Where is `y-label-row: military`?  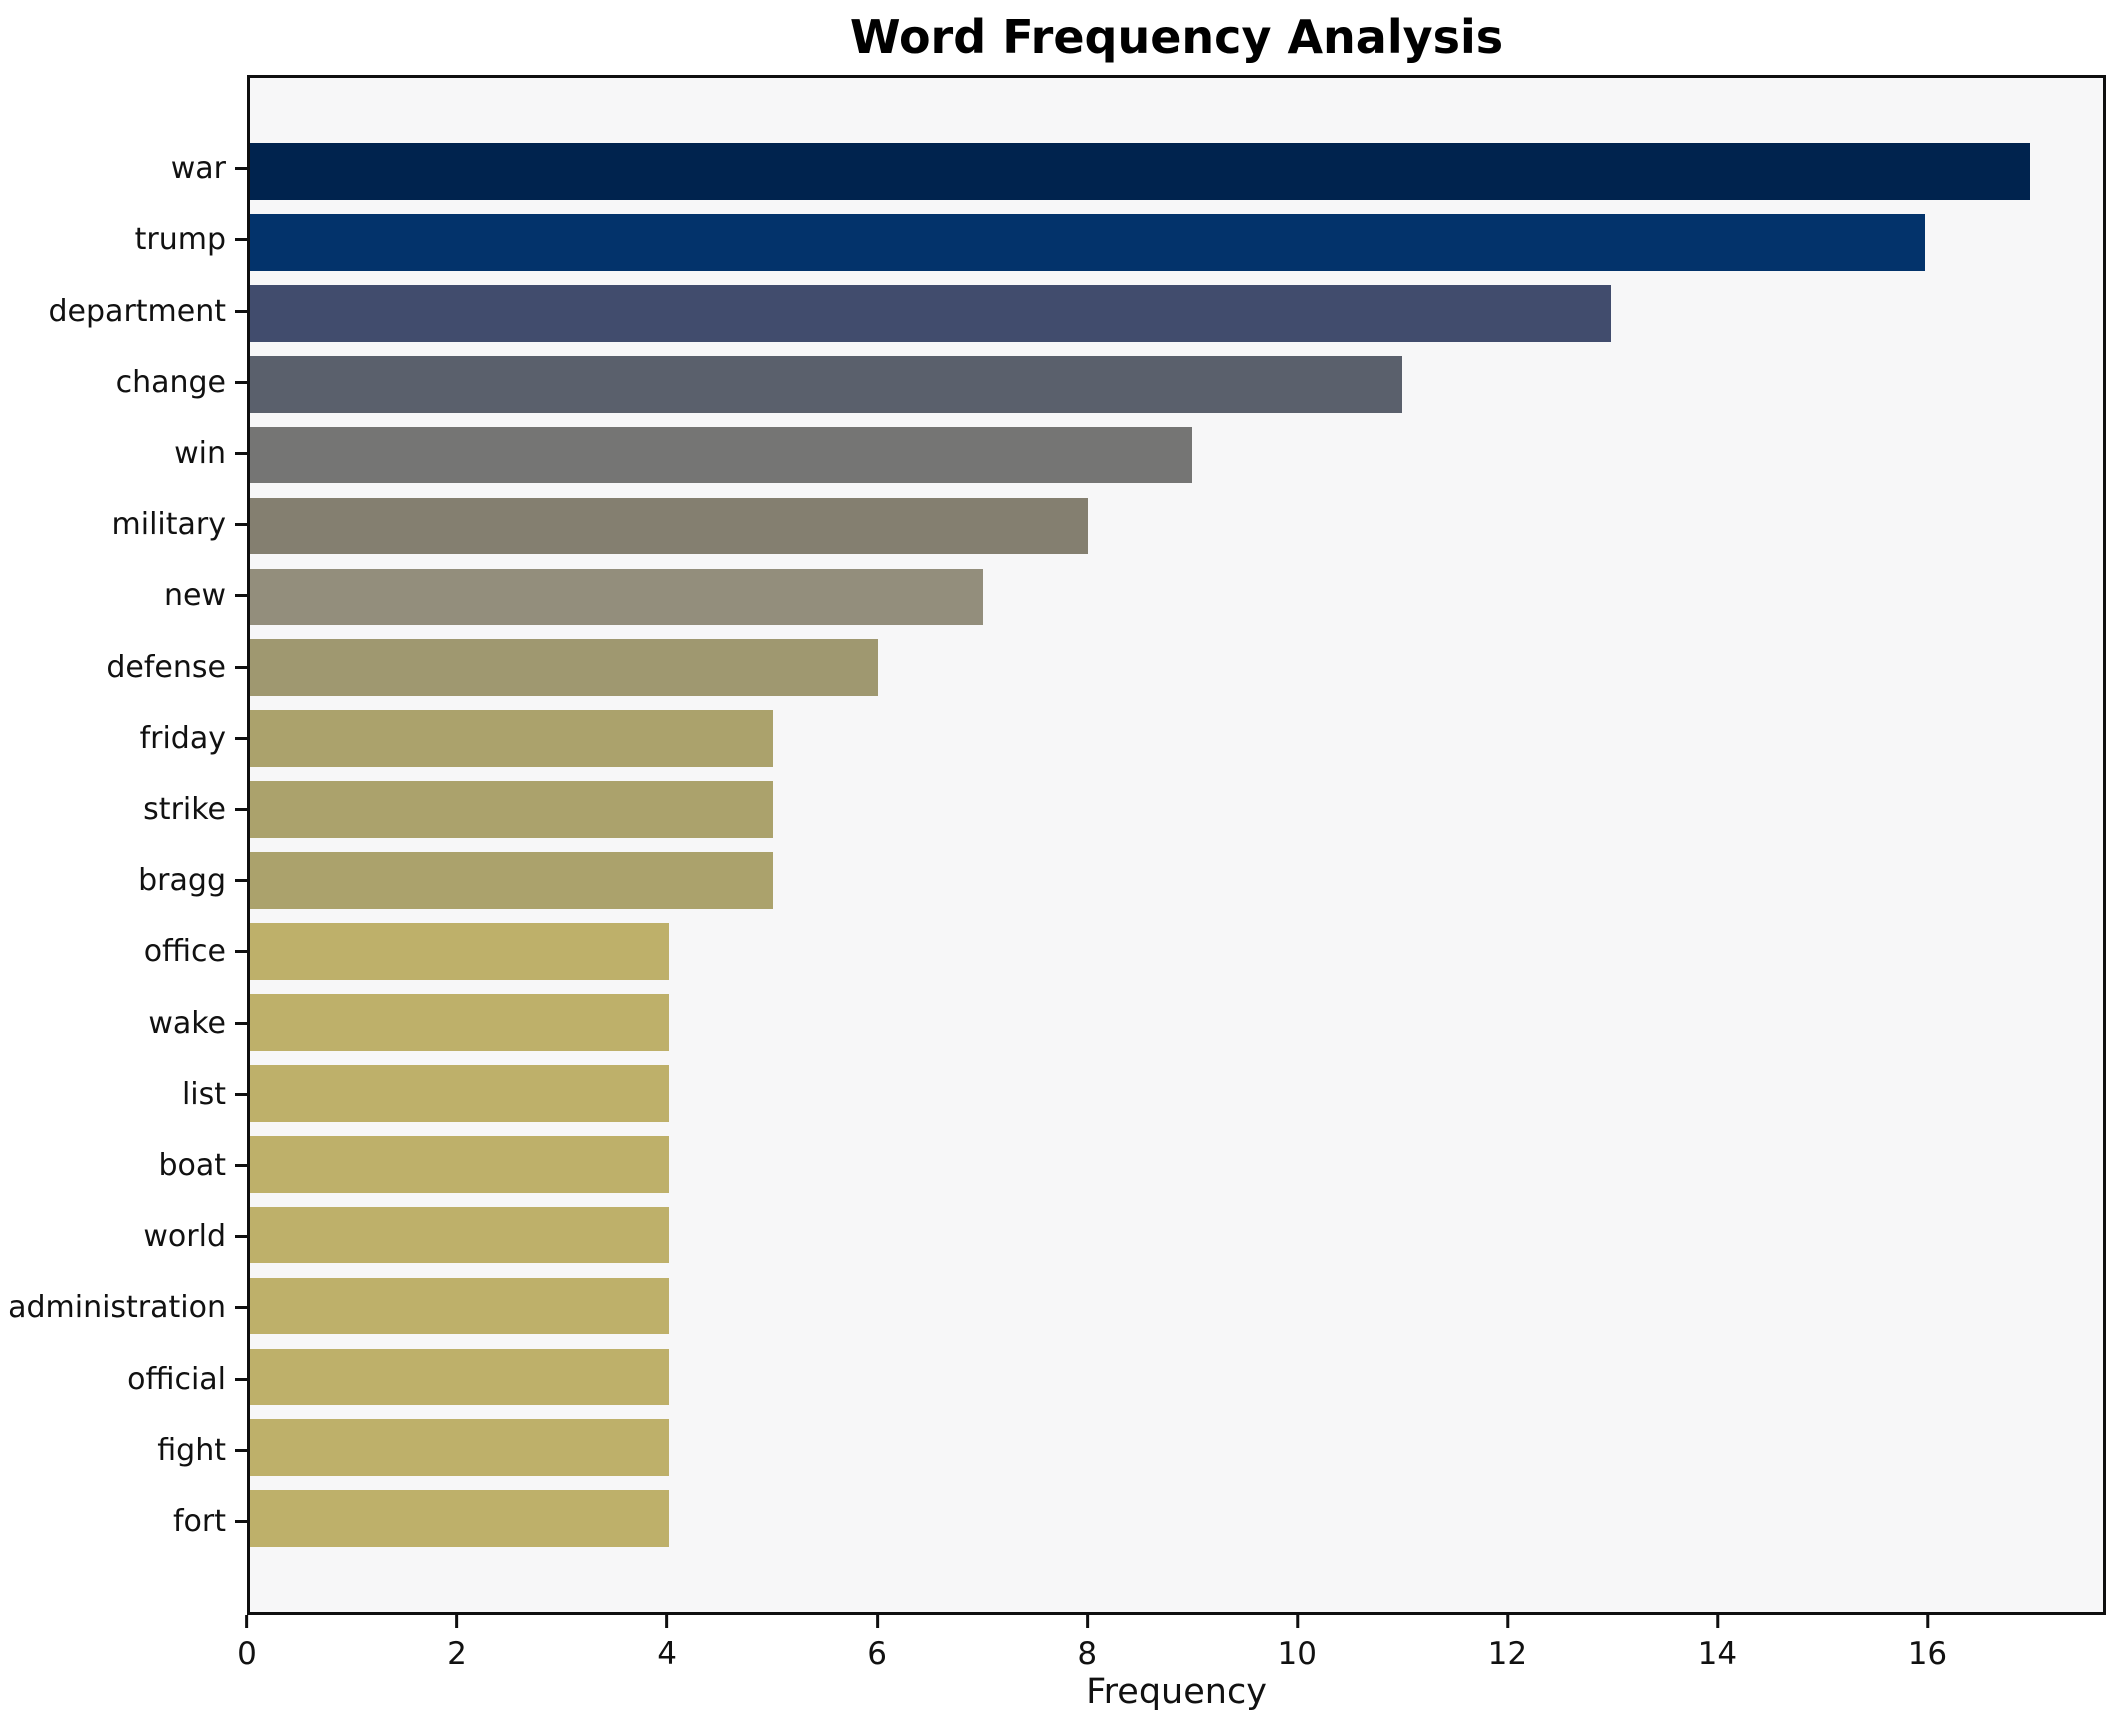 y-label-row: military is located at coordinates (123, 524).